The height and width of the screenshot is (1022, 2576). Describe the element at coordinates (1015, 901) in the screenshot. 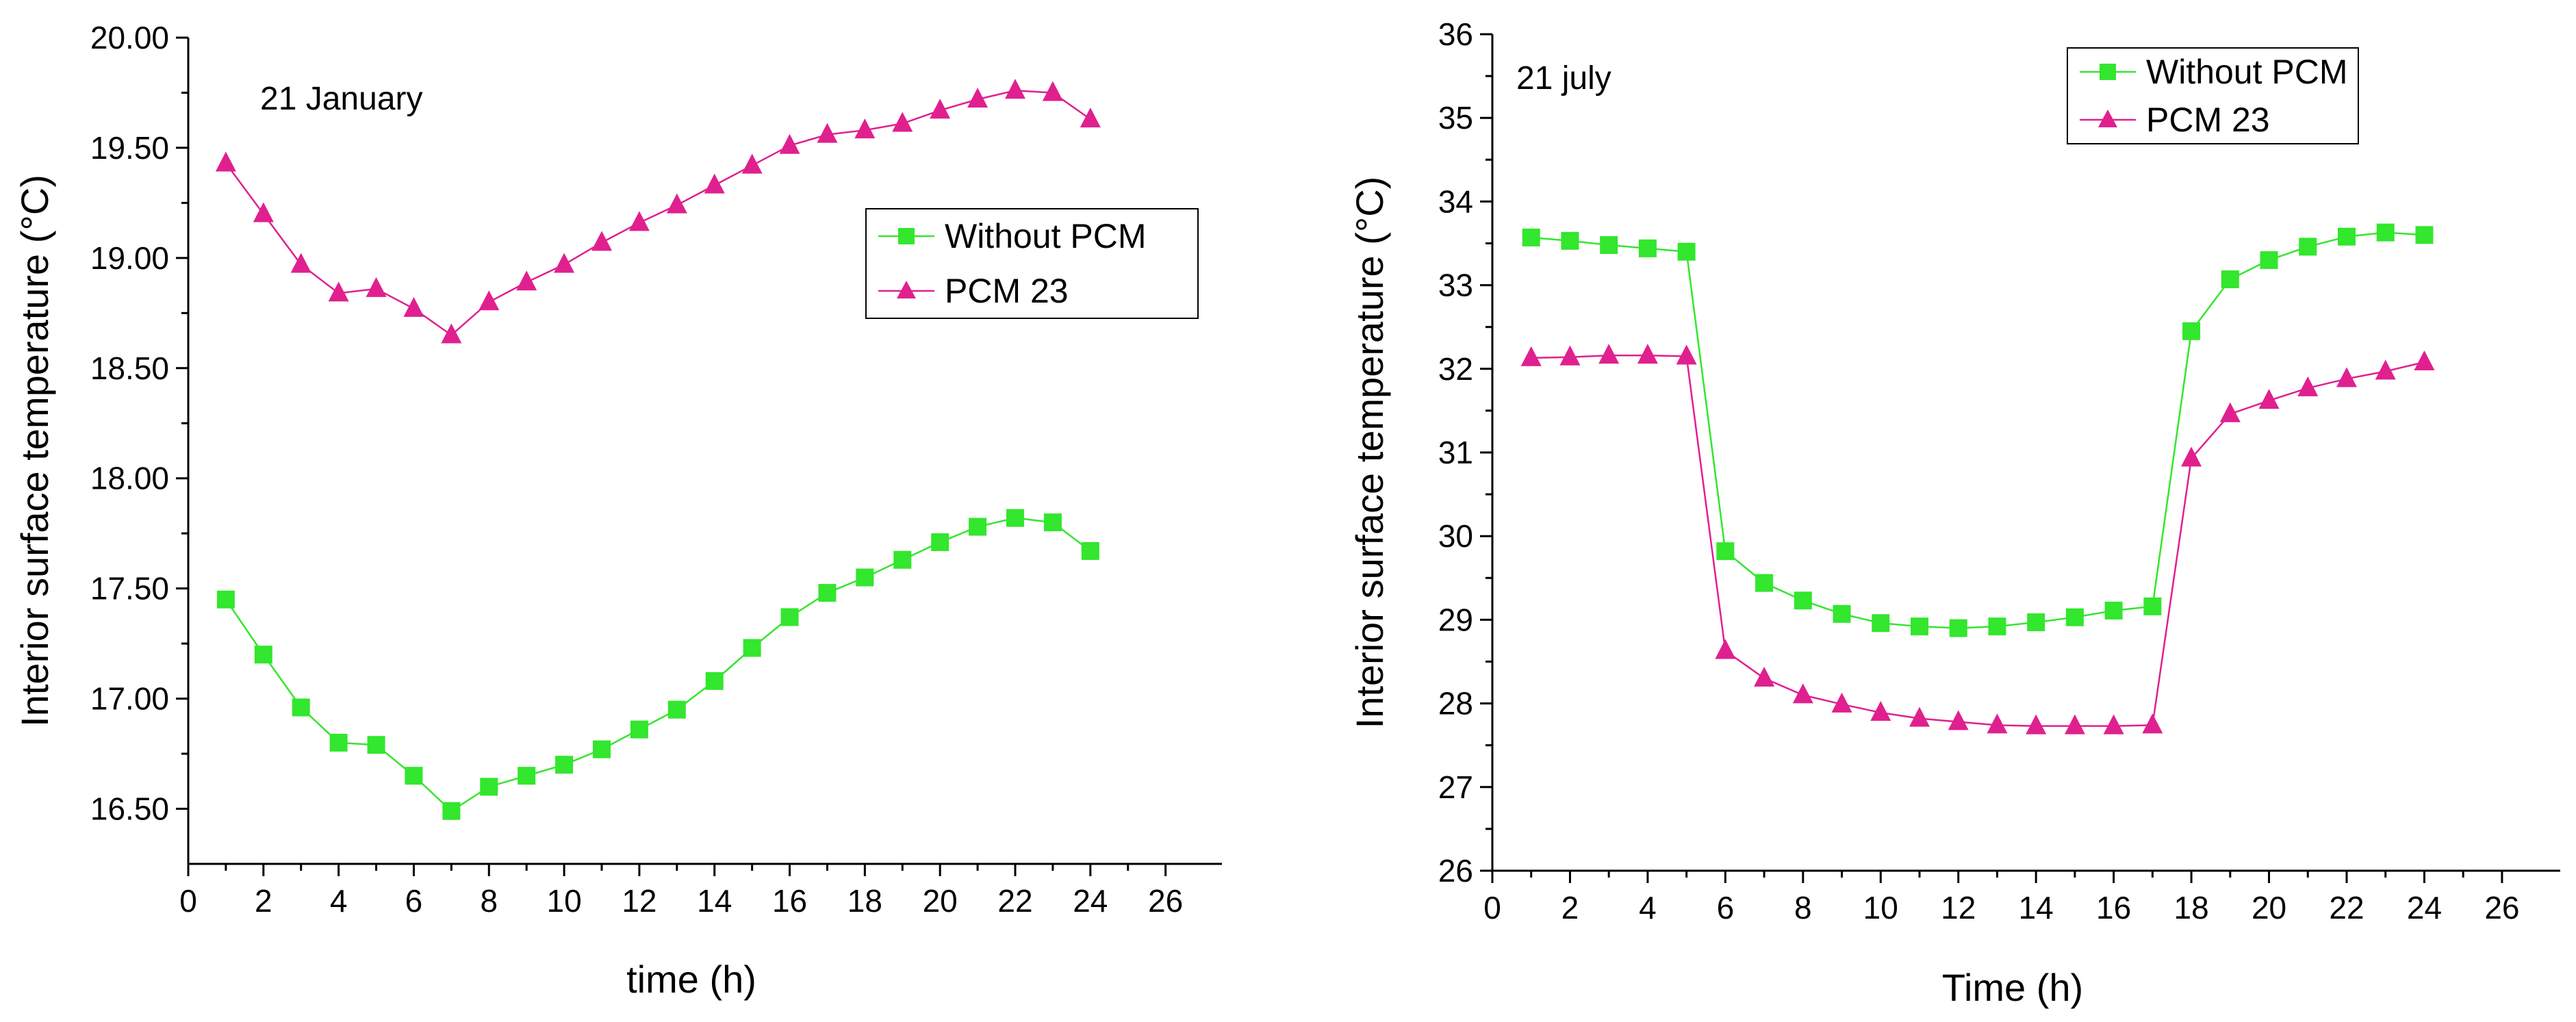

I see `x-tick-label: 22` at that location.